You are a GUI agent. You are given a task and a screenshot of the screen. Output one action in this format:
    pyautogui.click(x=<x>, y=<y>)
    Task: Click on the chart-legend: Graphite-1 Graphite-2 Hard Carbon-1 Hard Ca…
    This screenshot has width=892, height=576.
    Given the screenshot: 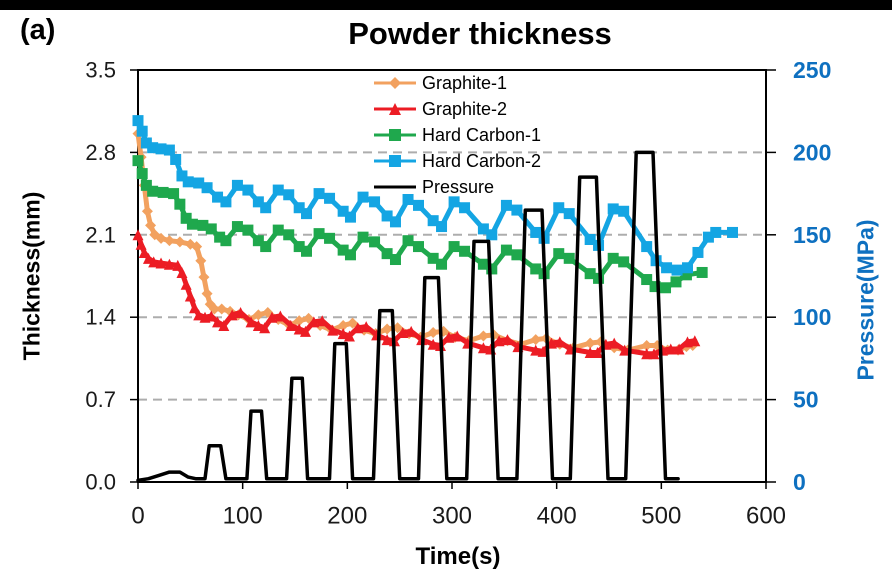 What is the action you would take?
    pyautogui.click(x=456, y=135)
    